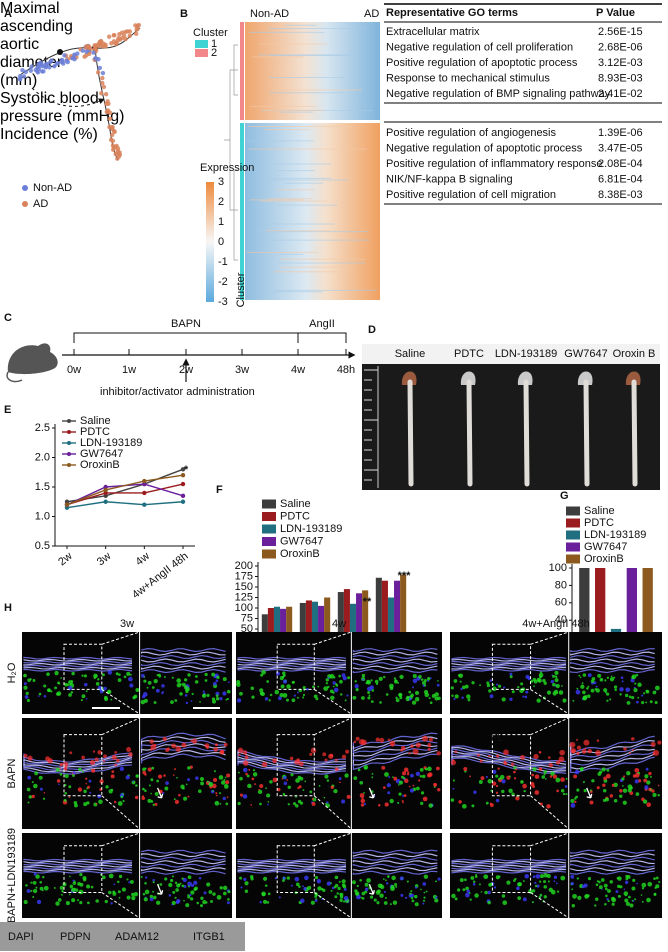 This screenshot has height=952, width=668. What do you see at coordinates (241, 289) in the screenshot?
I see `cluster-axis-label: Cluster` at bounding box center [241, 289].